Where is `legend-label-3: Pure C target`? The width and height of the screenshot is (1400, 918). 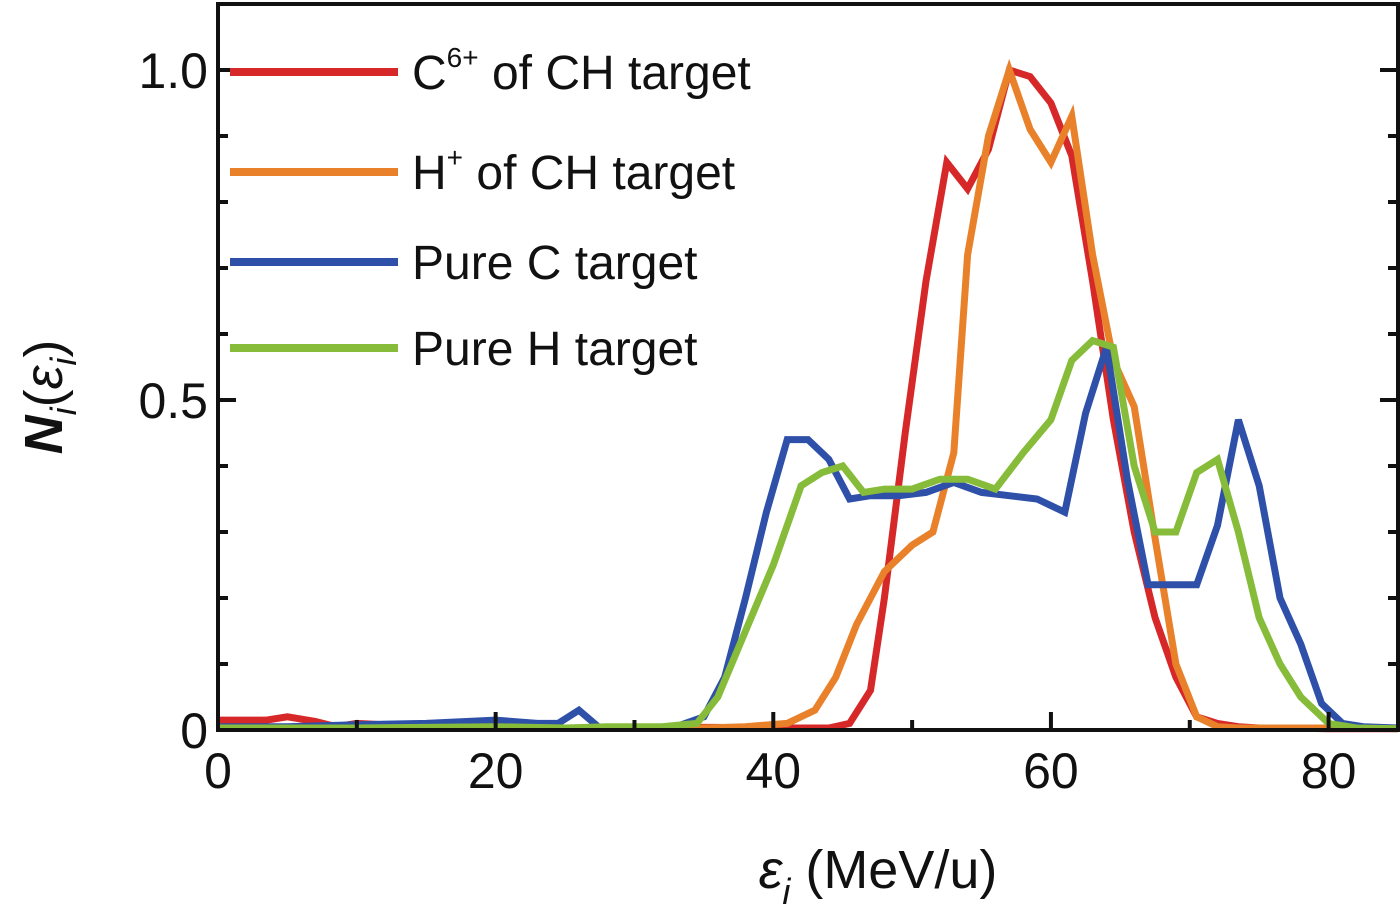 legend-label-3: Pure C target is located at coordinates (554, 263).